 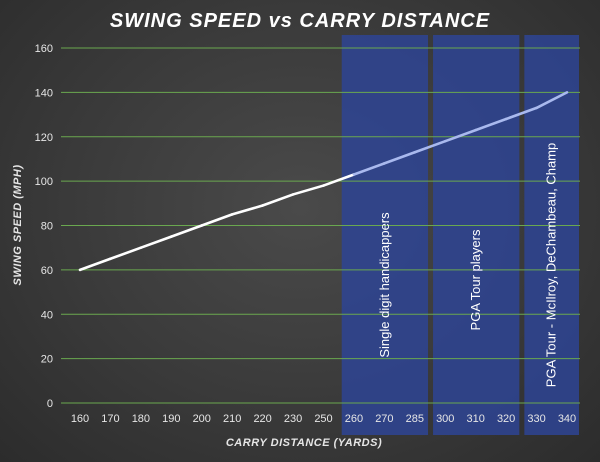 I want to click on band-label-1: Single digit handicappers, so click(x=384, y=285).